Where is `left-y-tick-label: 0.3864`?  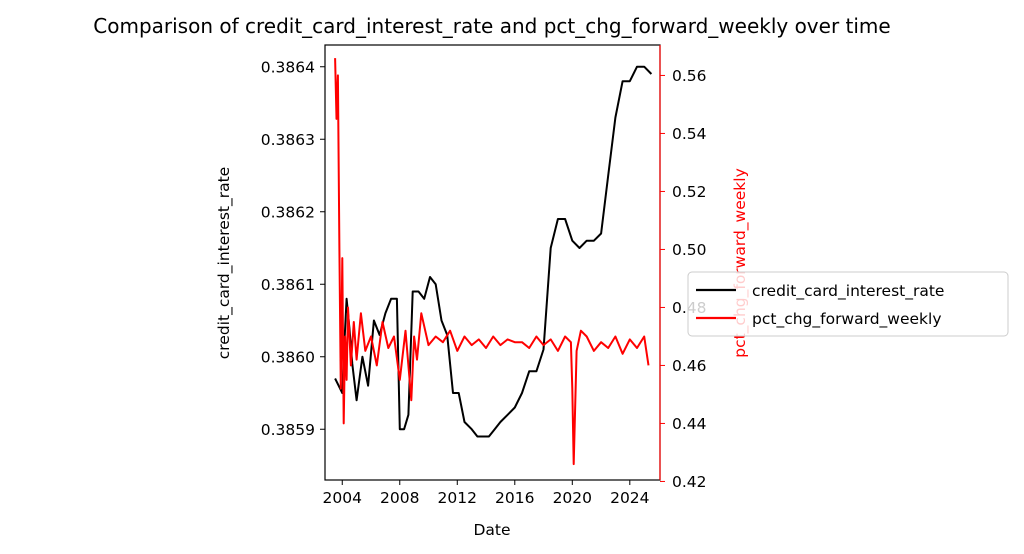
left-y-tick-label: 0.3864 is located at coordinates (288, 67).